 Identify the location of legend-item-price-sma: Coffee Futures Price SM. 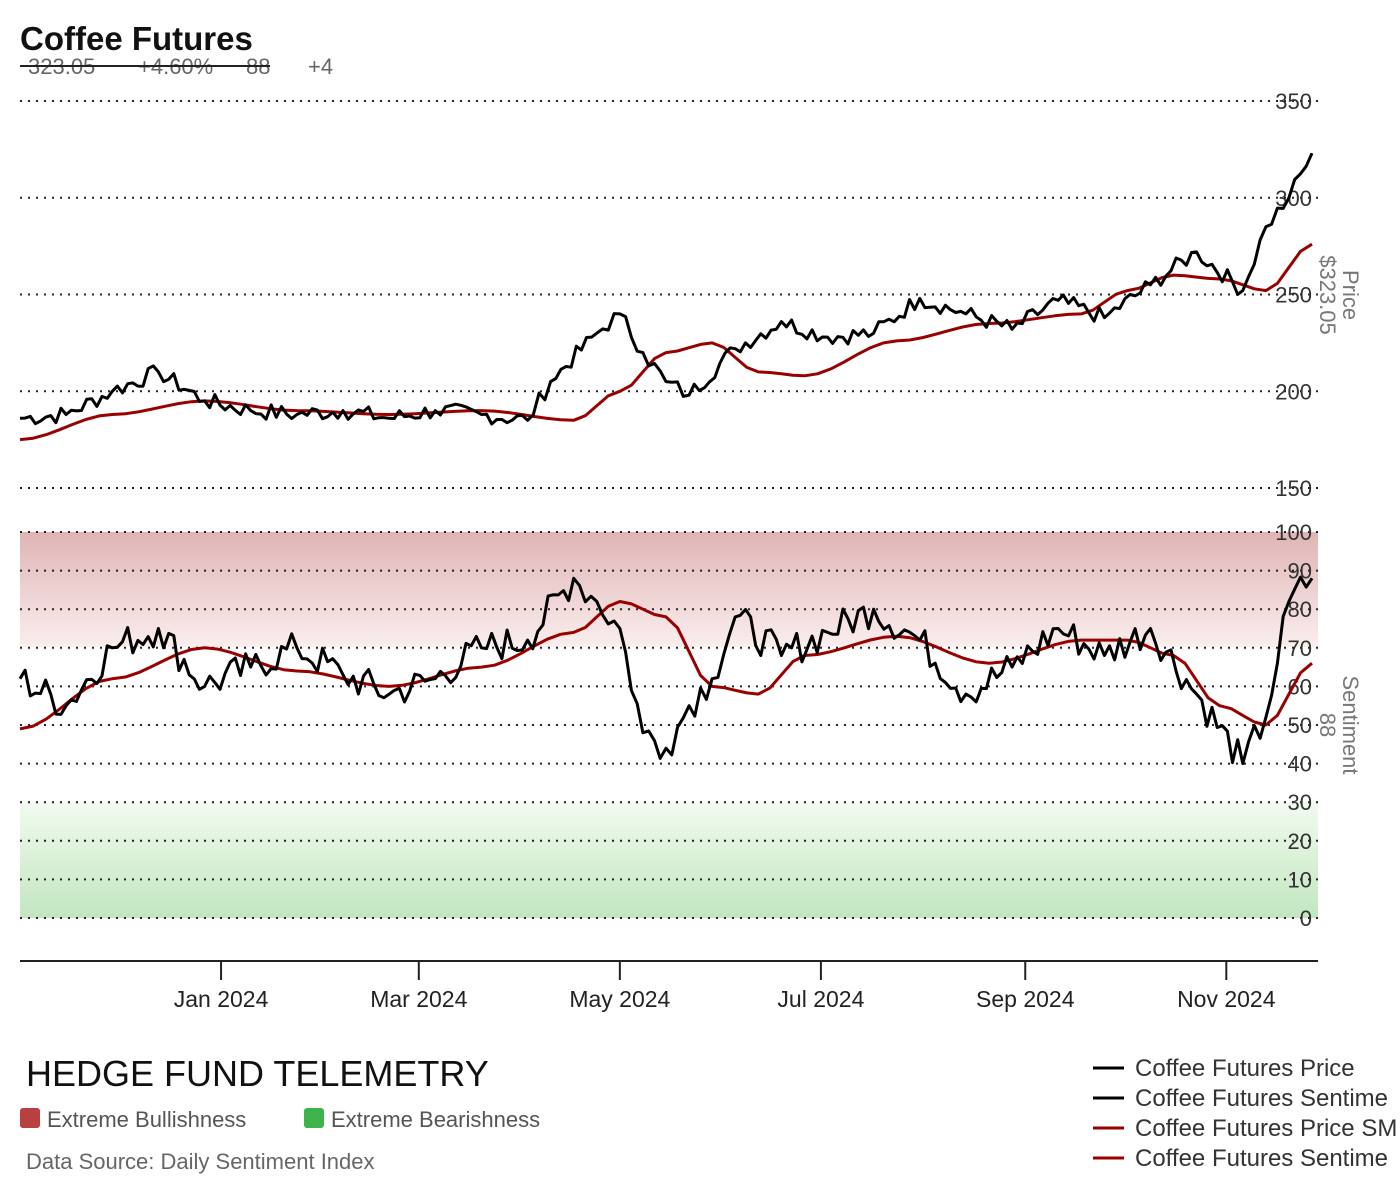
(1266, 1128).